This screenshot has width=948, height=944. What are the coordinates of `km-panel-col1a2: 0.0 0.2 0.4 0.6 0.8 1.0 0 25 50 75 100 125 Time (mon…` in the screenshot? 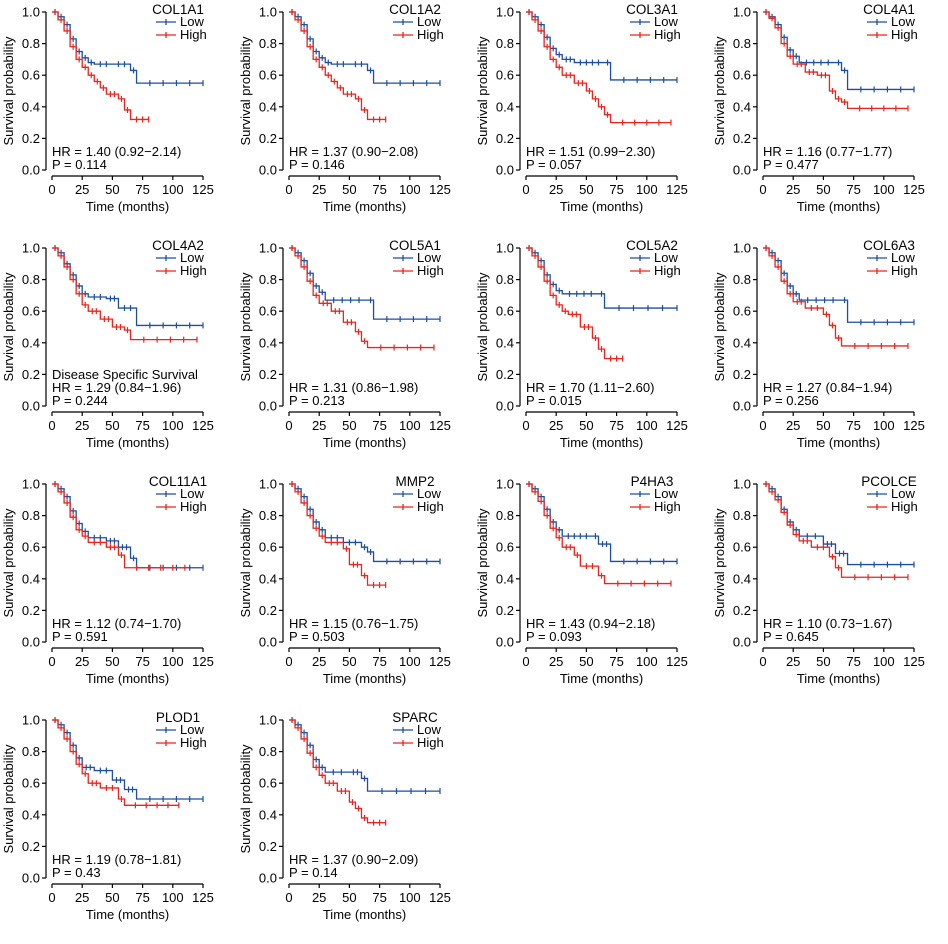 It's located at (355, 118).